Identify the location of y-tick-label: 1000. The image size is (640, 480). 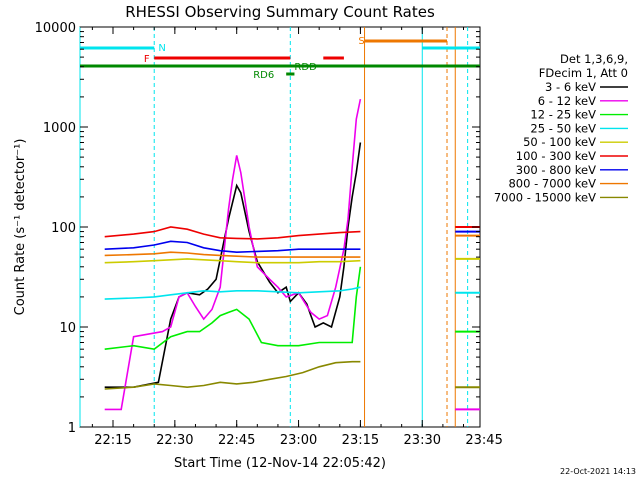
(59, 128).